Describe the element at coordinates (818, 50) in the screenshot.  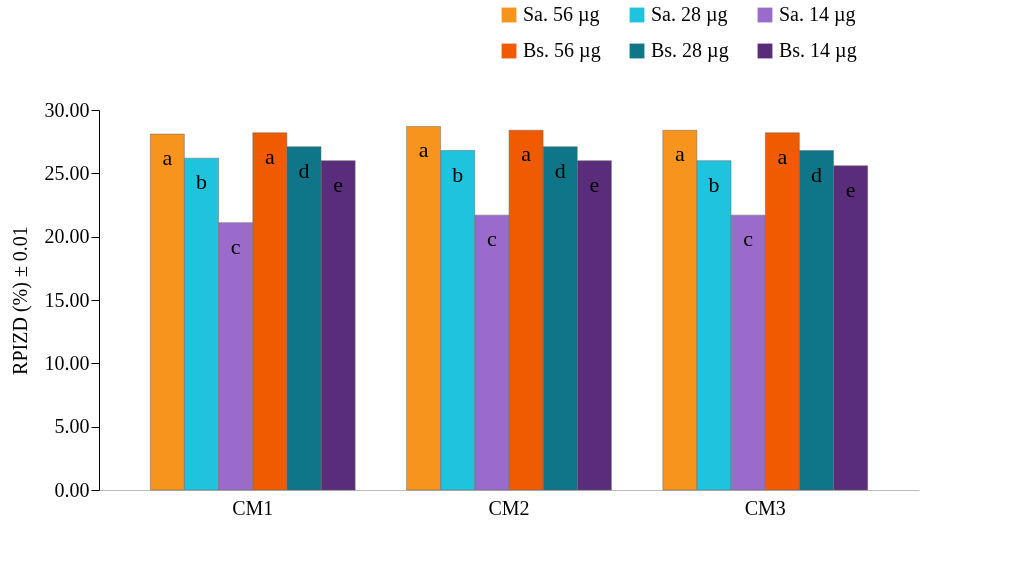
I see `legend-label: Bs. 14 µg` at that location.